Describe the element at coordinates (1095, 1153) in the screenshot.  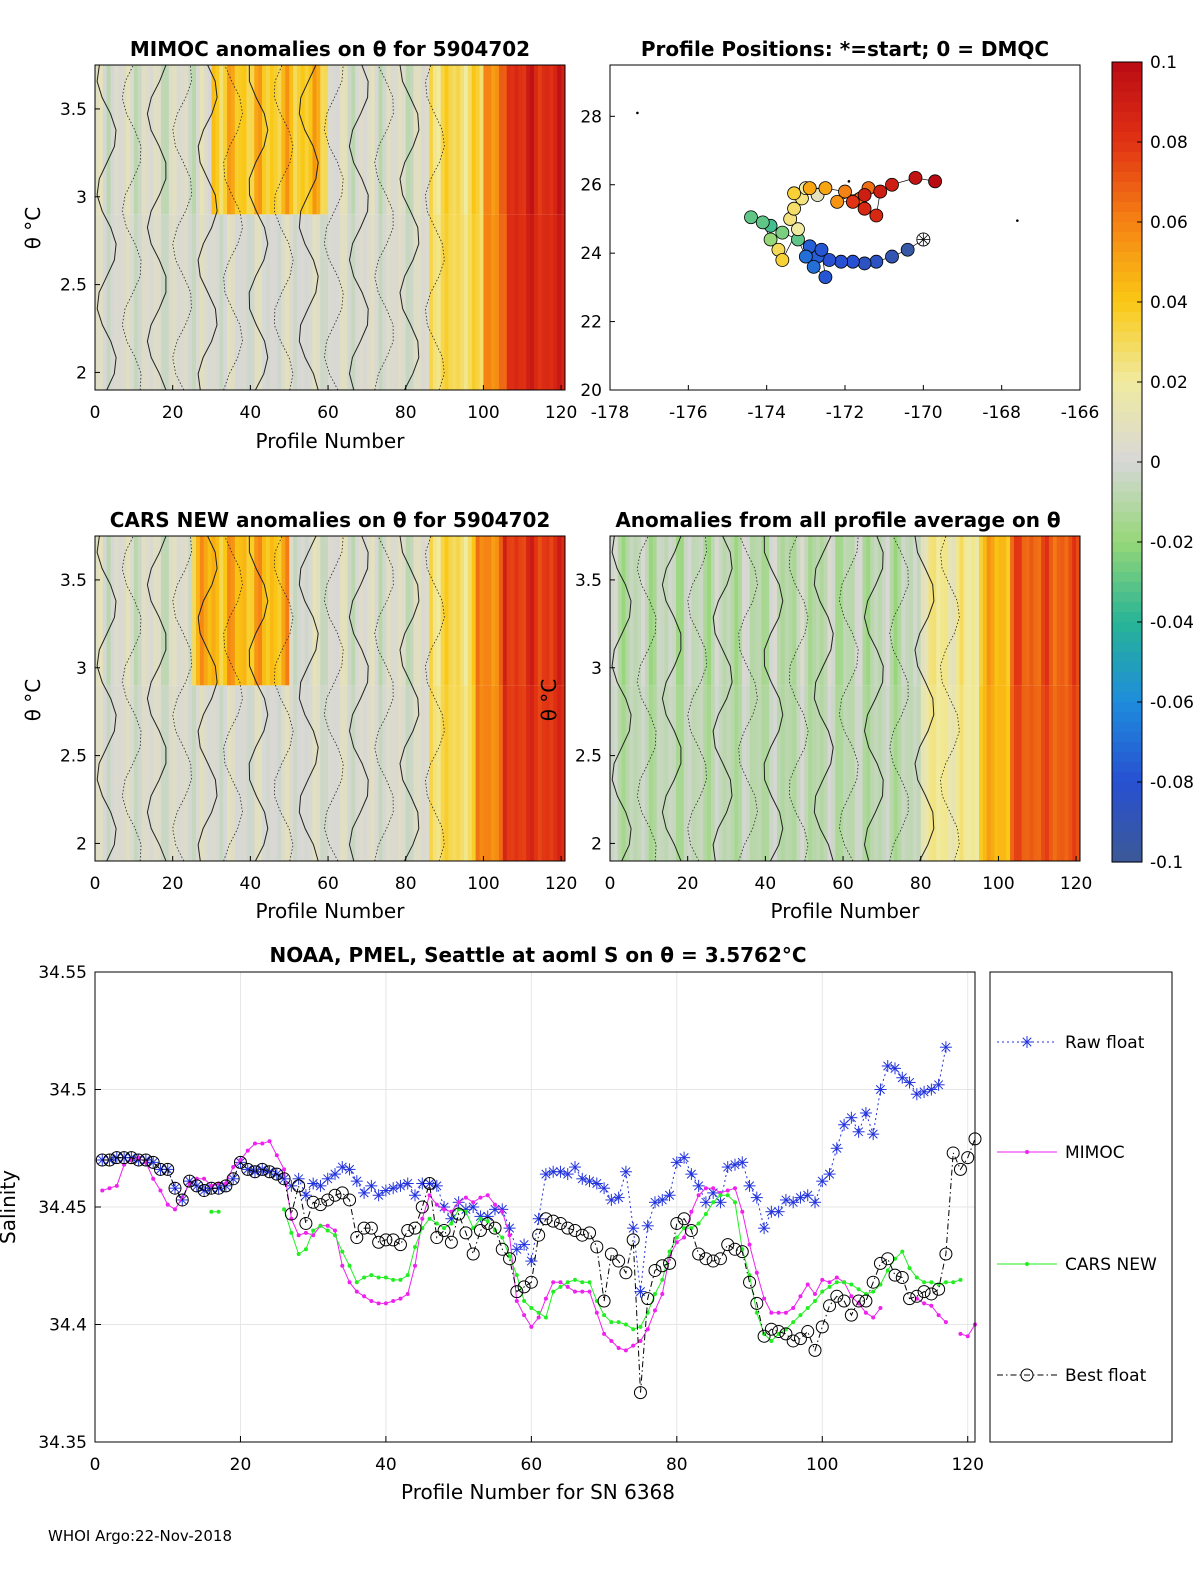
I see `legend-label: MIMOC` at that location.